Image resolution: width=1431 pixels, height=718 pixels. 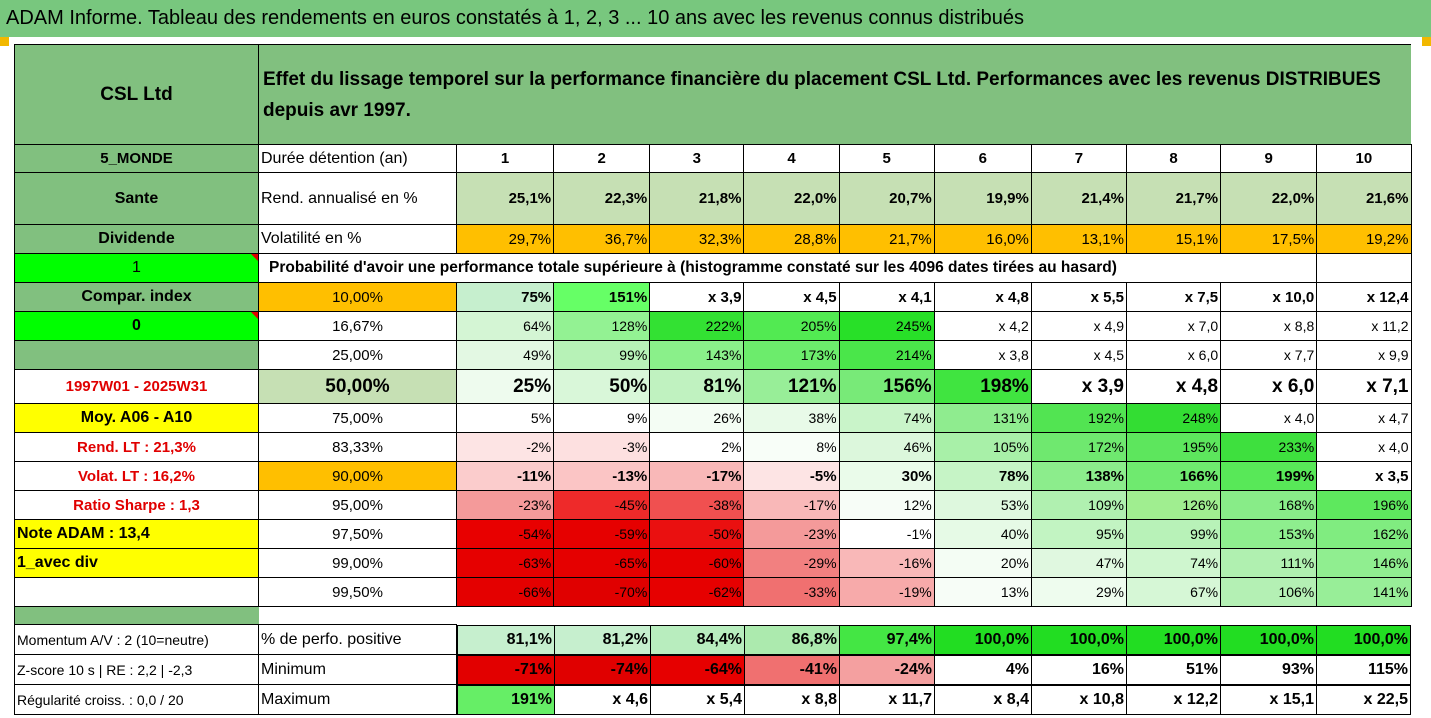 What do you see at coordinates (357, 669) in the screenshot?
I see `minimum-label: Minimum` at bounding box center [357, 669].